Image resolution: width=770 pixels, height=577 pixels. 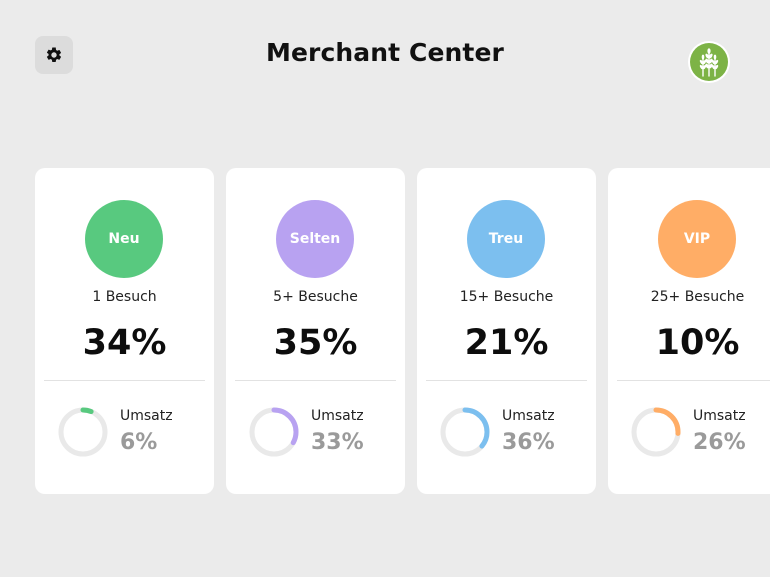 I want to click on segment-visits: 25+ Besuche, so click(x=697, y=297).